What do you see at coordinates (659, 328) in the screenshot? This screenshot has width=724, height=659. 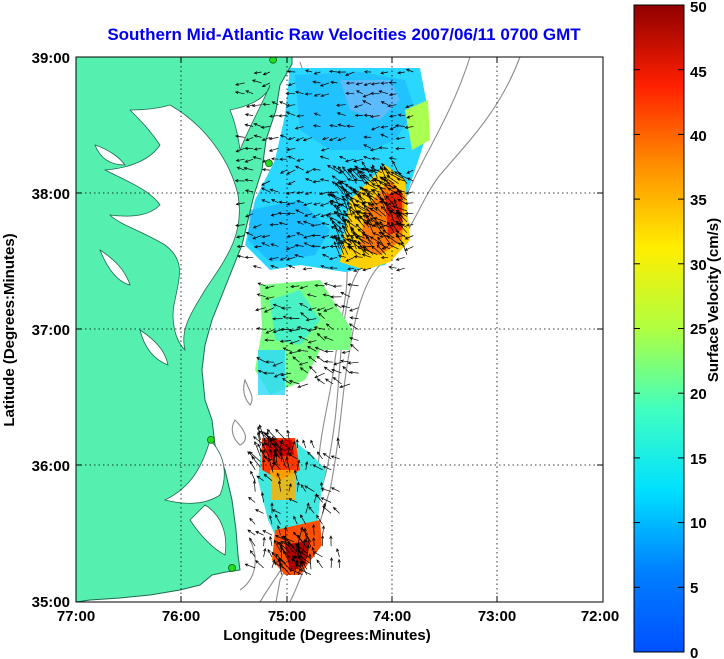 I see `colorbar-ticks` at bounding box center [659, 328].